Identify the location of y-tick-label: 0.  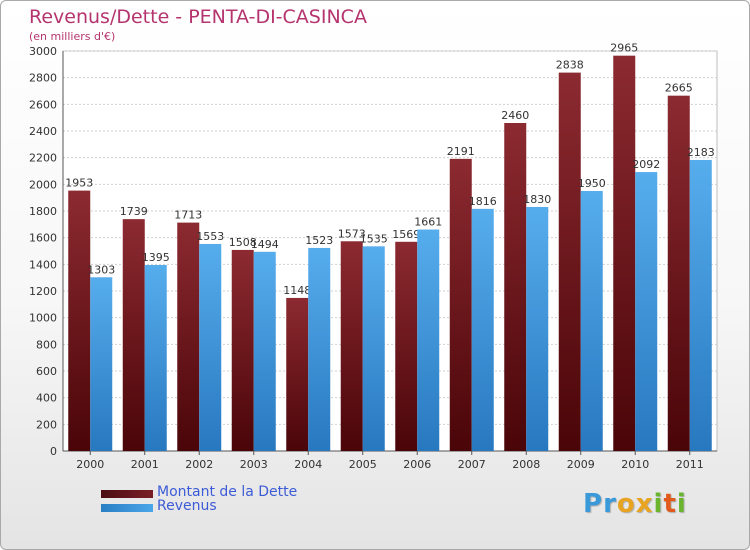
(53, 451).